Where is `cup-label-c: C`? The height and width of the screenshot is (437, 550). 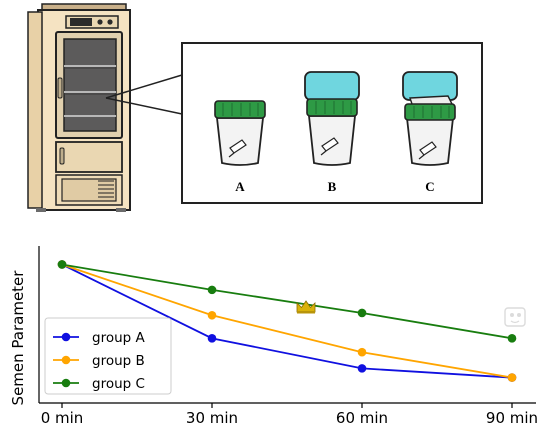 cup-label-c: C is located at coordinates (429, 186).